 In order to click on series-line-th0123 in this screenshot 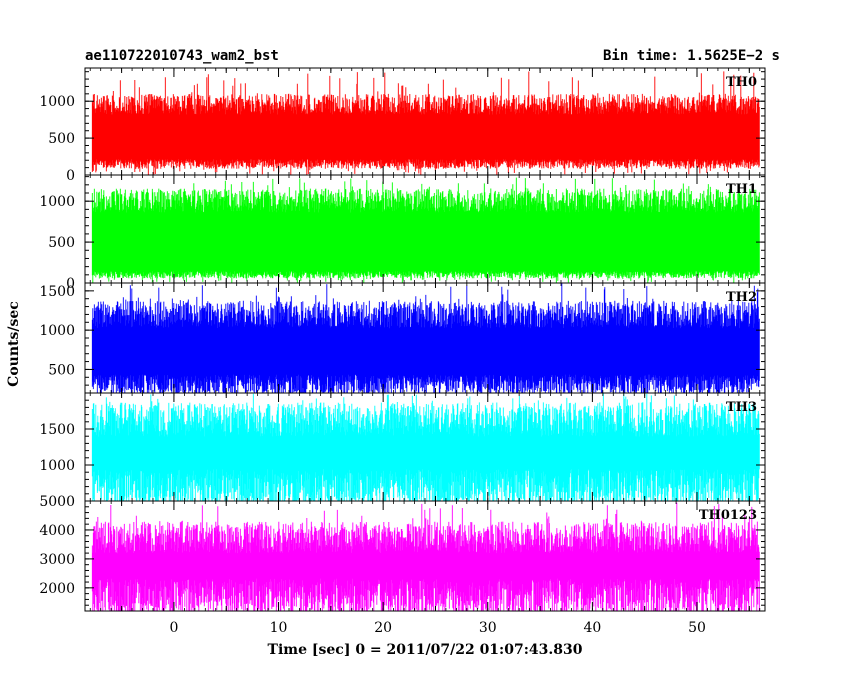, I will do `click(425, 556)`.